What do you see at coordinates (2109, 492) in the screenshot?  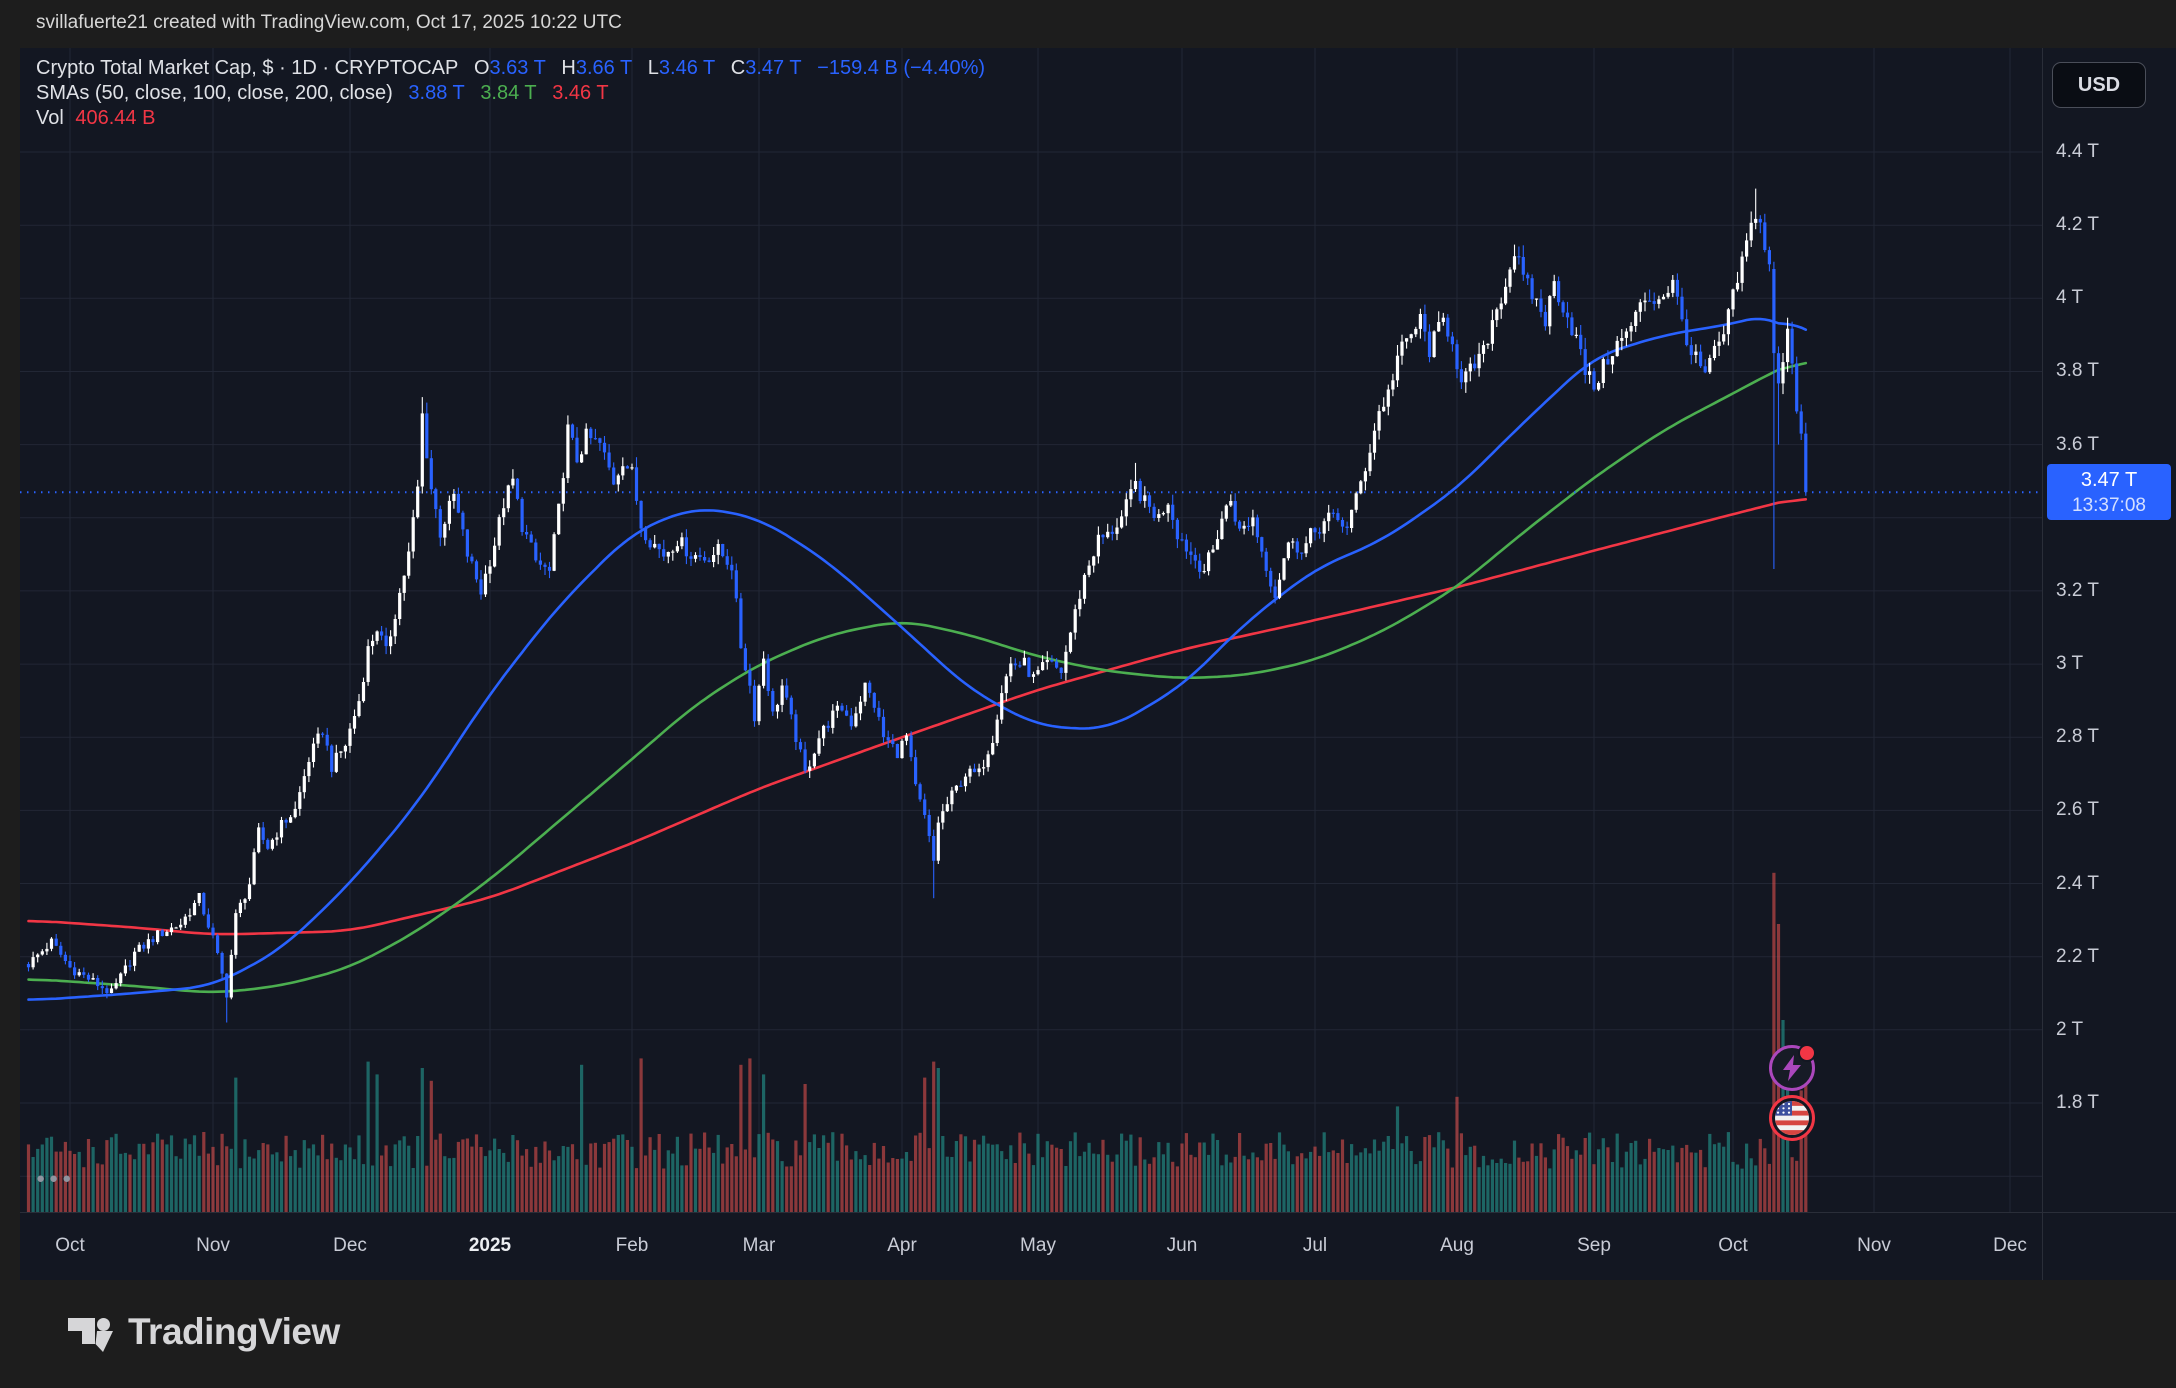 I see `last-price-badge: 3.47 T 13:37:08` at bounding box center [2109, 492].